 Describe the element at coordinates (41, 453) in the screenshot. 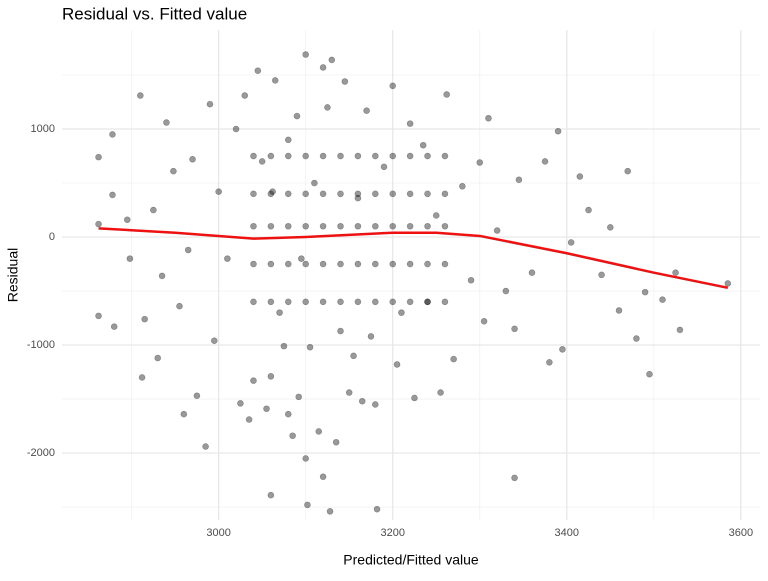

I see `y-tick-label: -2000` at that location.